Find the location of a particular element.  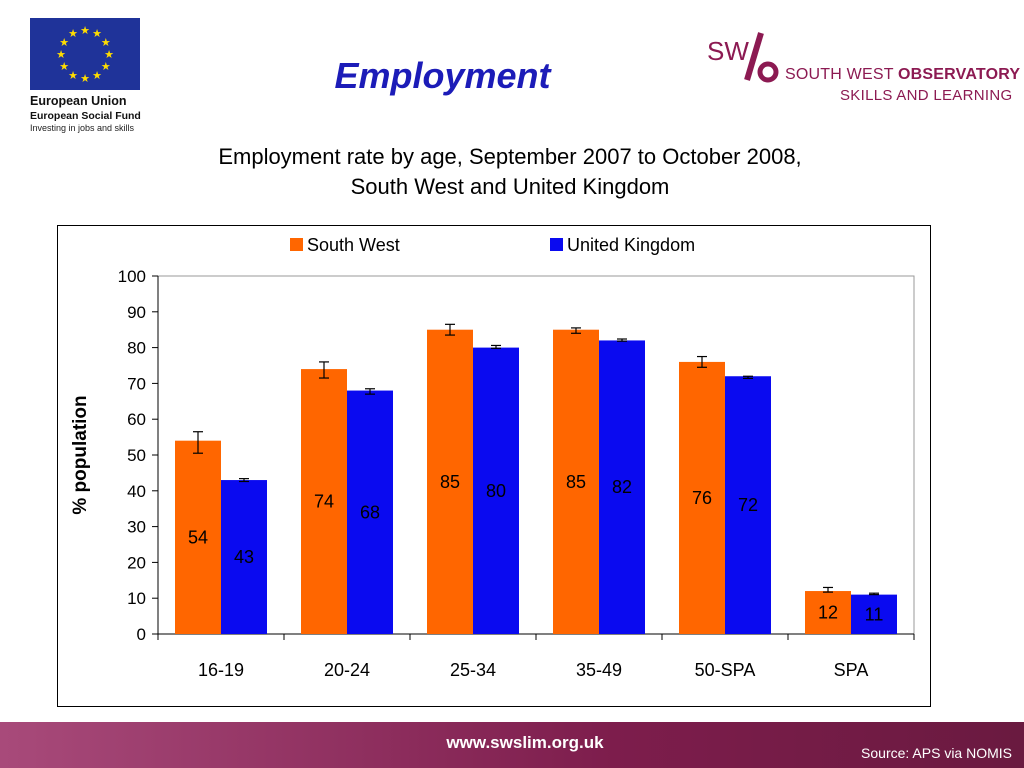

y-axis-label: % population is located at coordinates (80, 454).